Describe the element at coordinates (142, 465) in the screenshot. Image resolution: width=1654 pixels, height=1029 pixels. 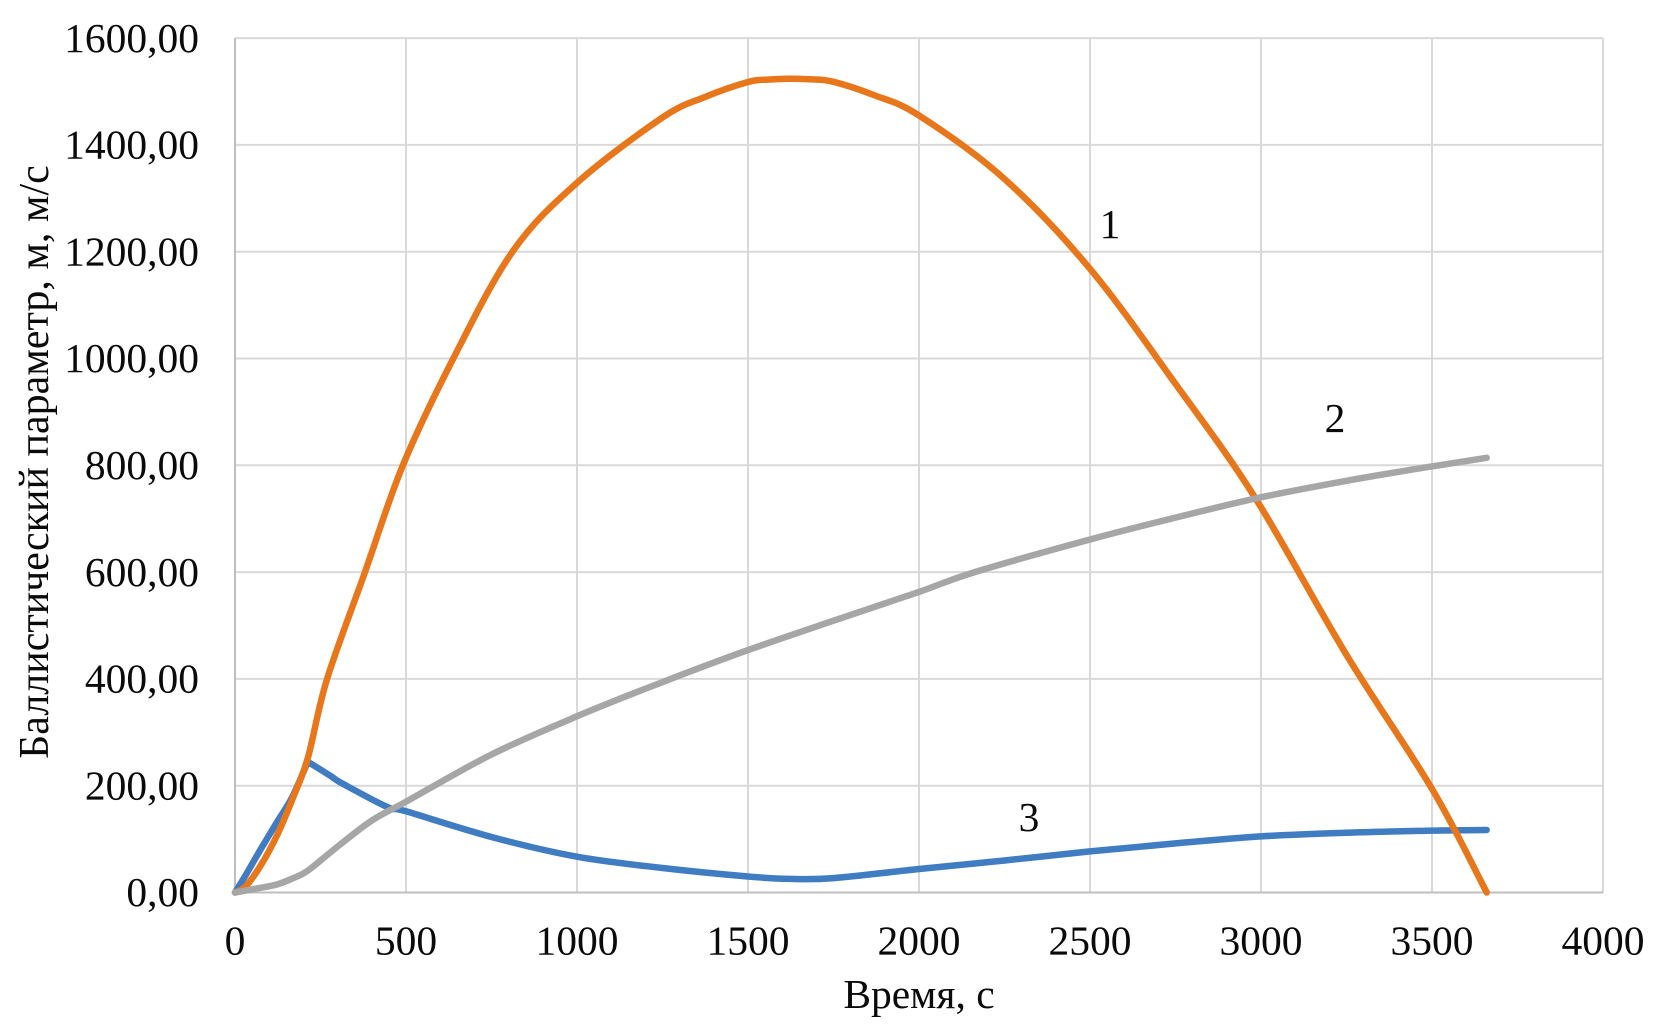
I see `svg-text: 800,00` at that location.